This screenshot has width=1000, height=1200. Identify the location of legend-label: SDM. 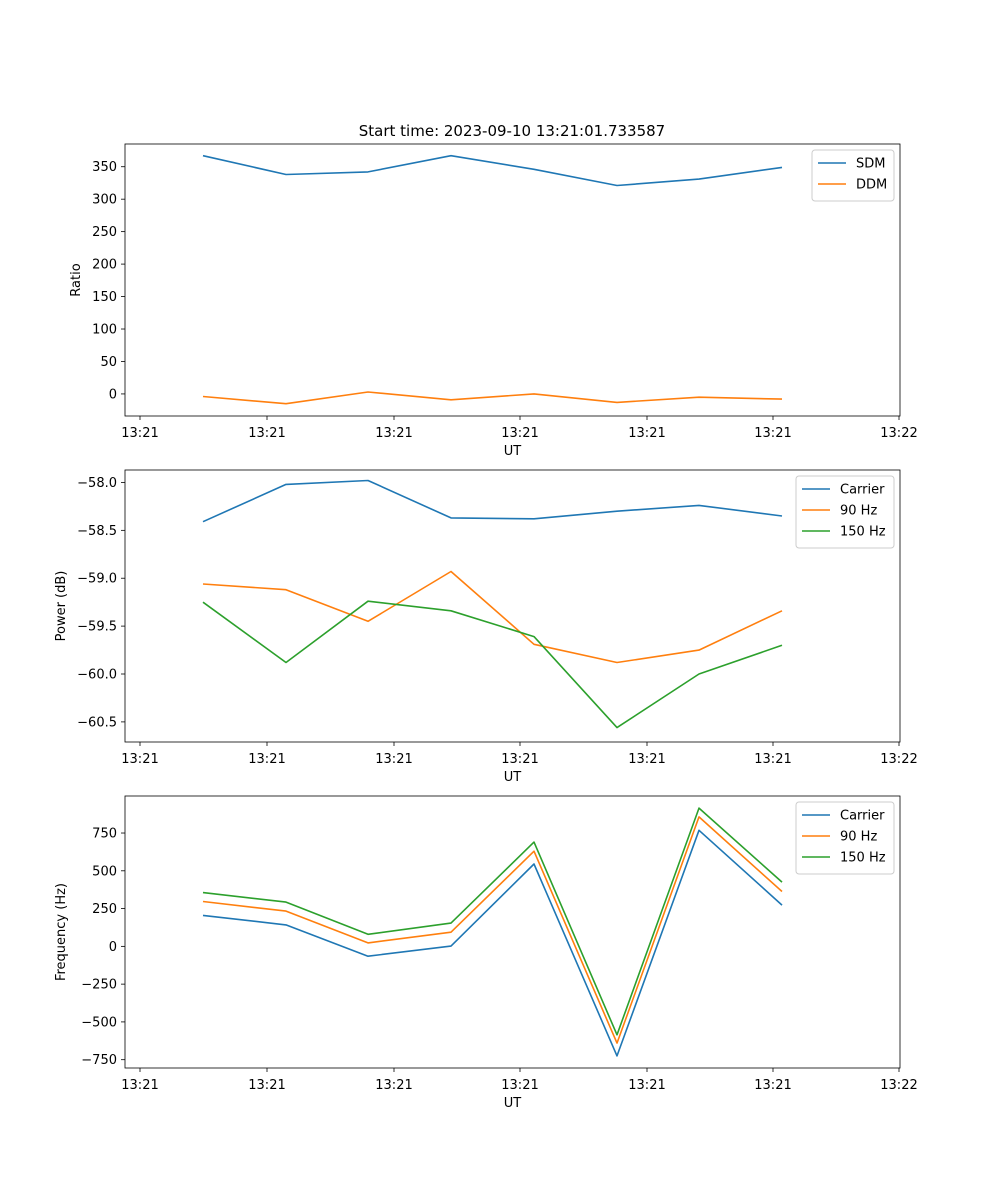
(870, 164).